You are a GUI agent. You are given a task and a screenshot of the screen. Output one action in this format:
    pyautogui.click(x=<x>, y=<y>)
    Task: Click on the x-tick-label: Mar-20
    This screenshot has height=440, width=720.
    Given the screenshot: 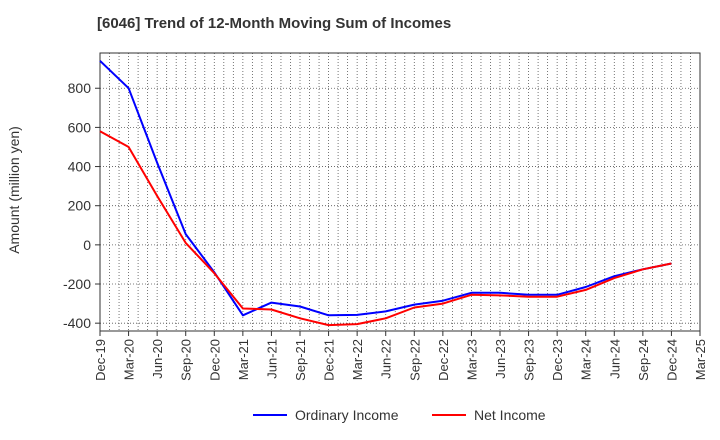 What is the action you would take?
    pyautogui.click(x=129, y=359)
    